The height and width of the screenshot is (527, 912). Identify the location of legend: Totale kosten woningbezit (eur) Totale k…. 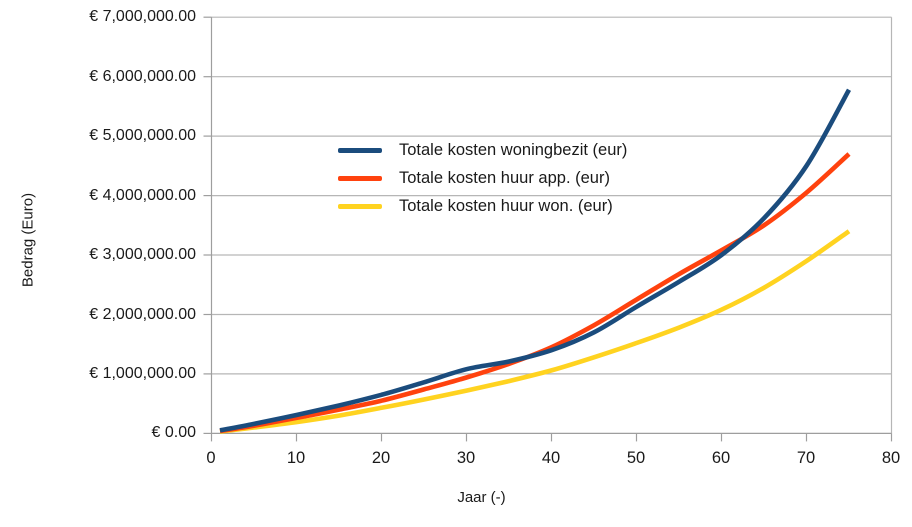
(503, 180).